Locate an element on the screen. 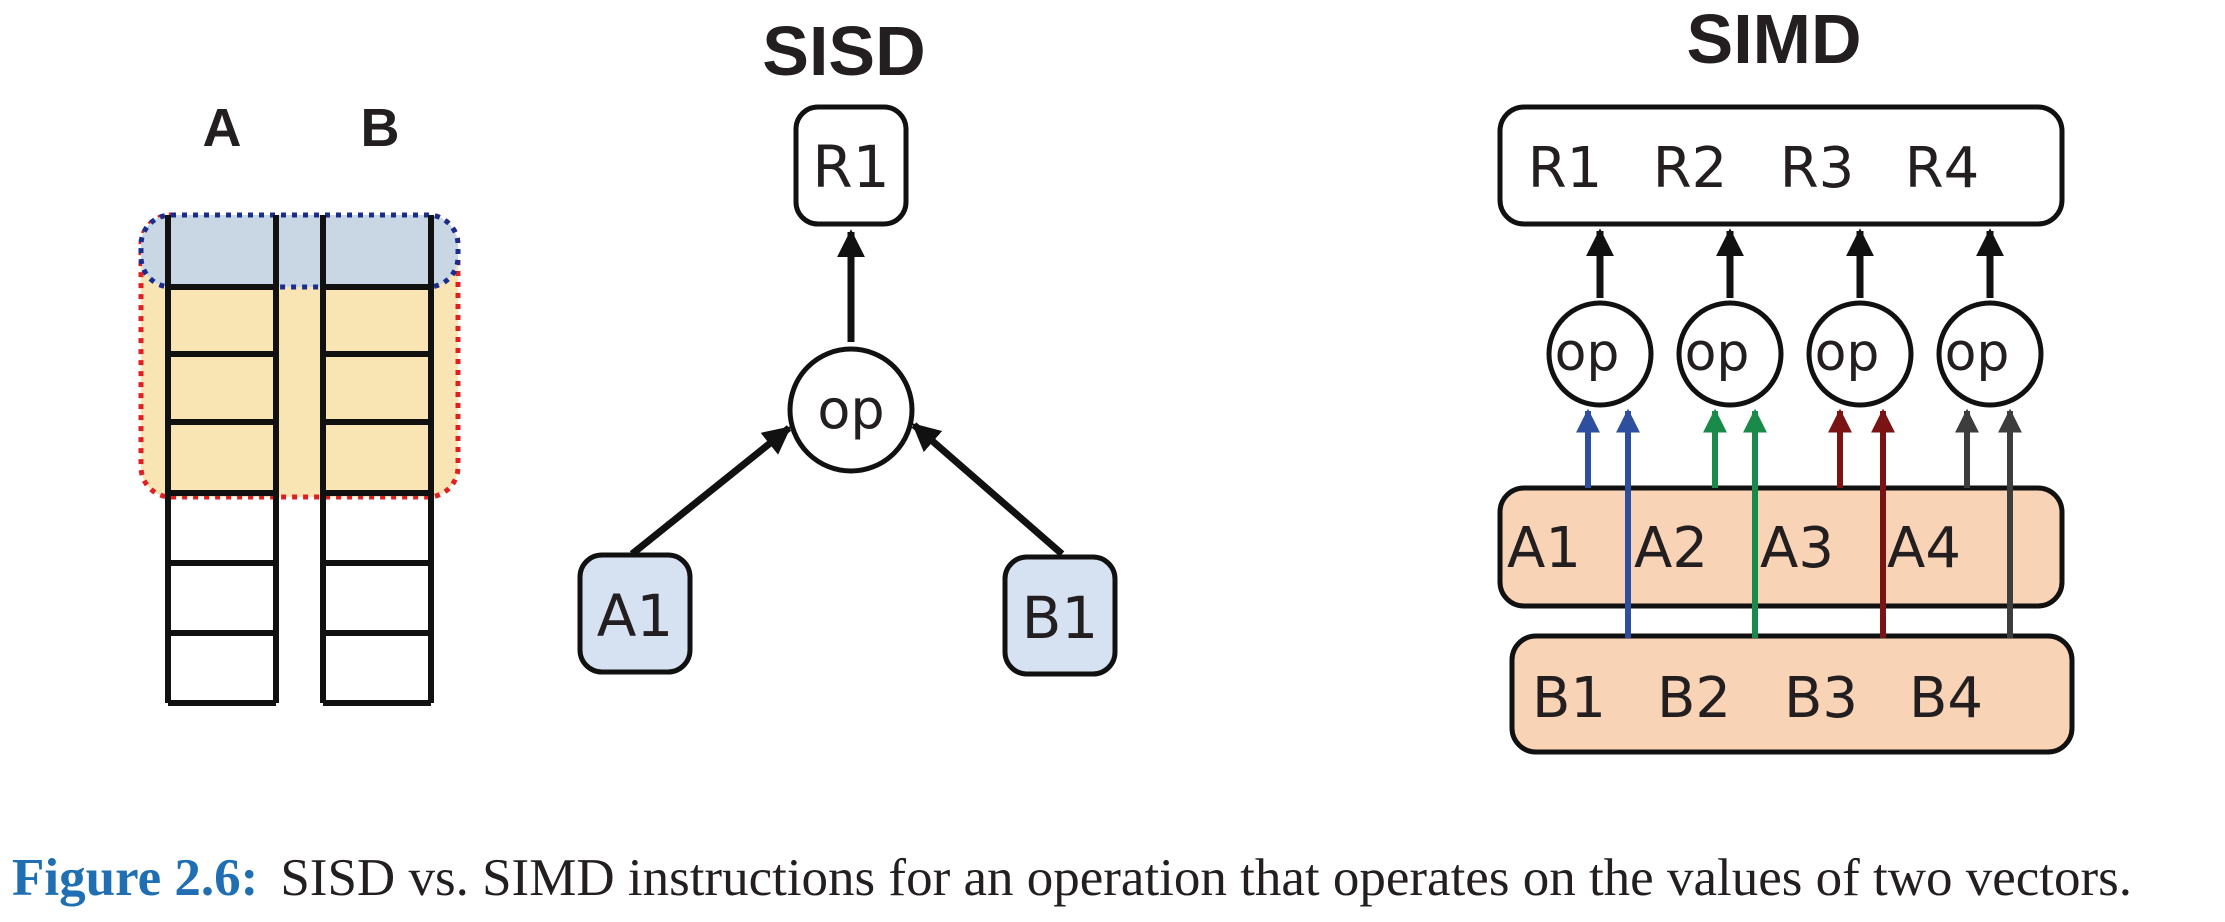 The image size is (2225, 922). simd-op-label-2: op is located at coordinates (1717, 353).